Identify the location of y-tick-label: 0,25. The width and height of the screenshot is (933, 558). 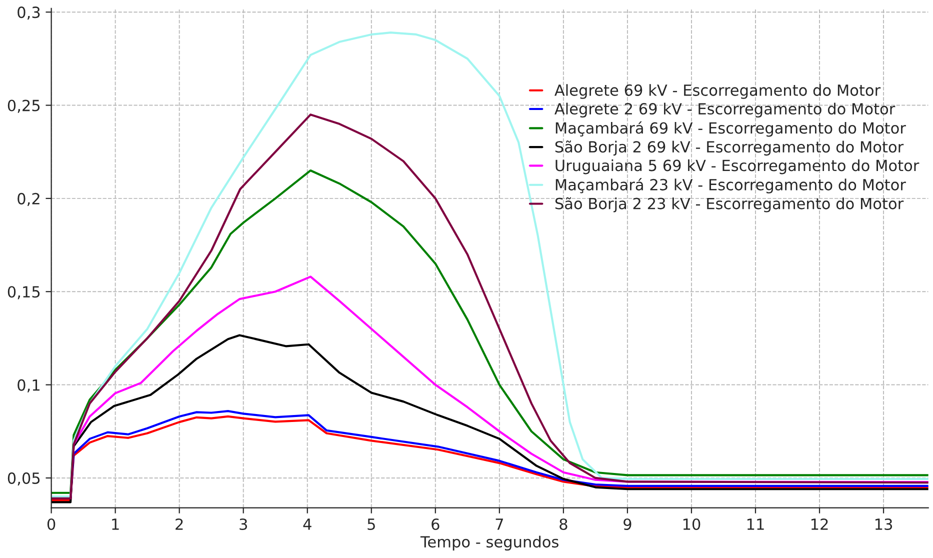
(24, 106).